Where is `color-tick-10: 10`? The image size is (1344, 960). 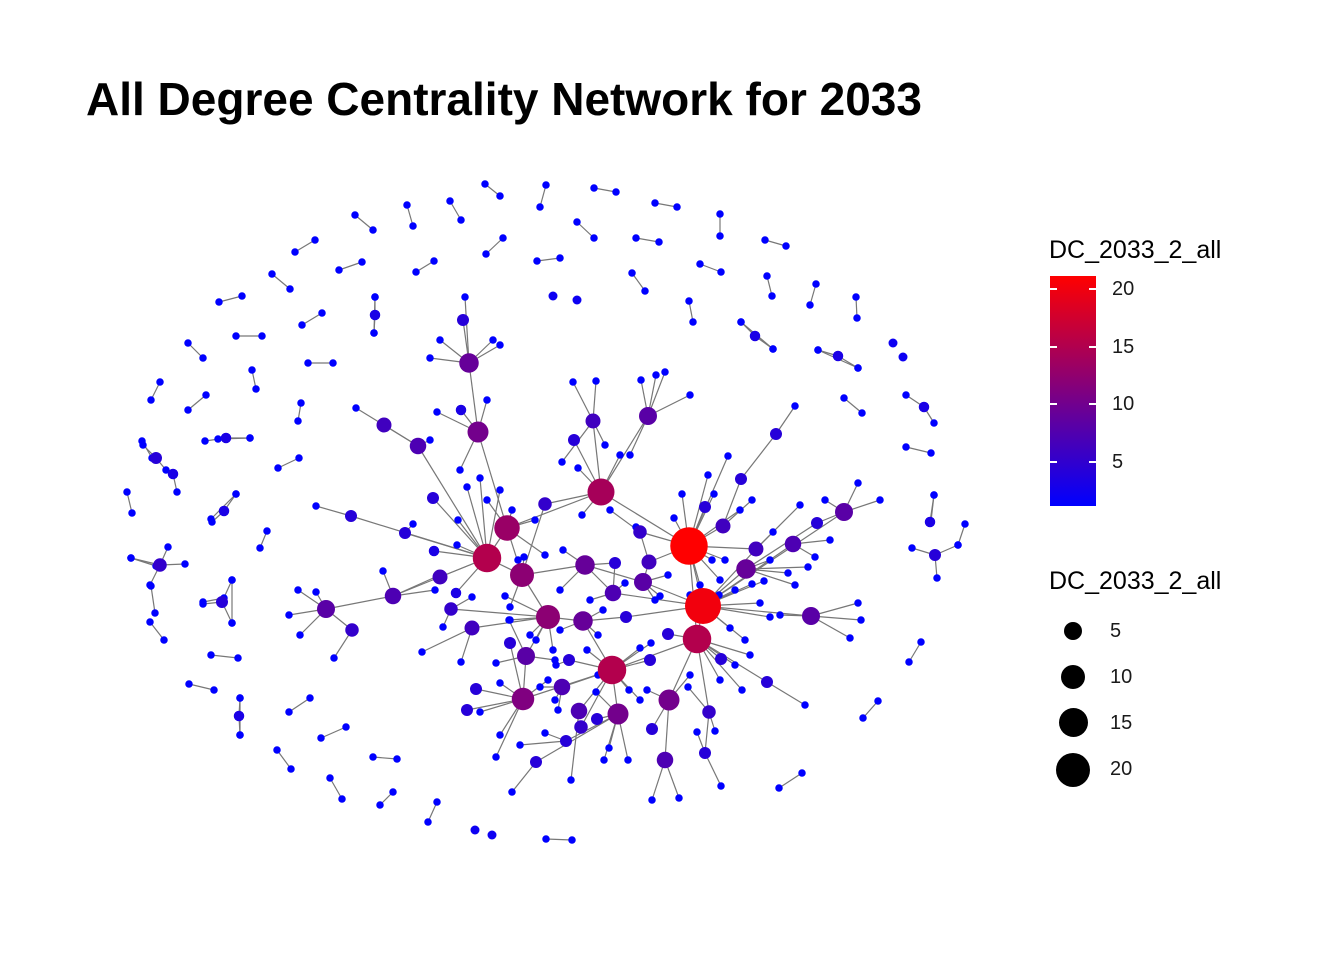
color-tick-10: 10 is located at coordinates (1123, 404).